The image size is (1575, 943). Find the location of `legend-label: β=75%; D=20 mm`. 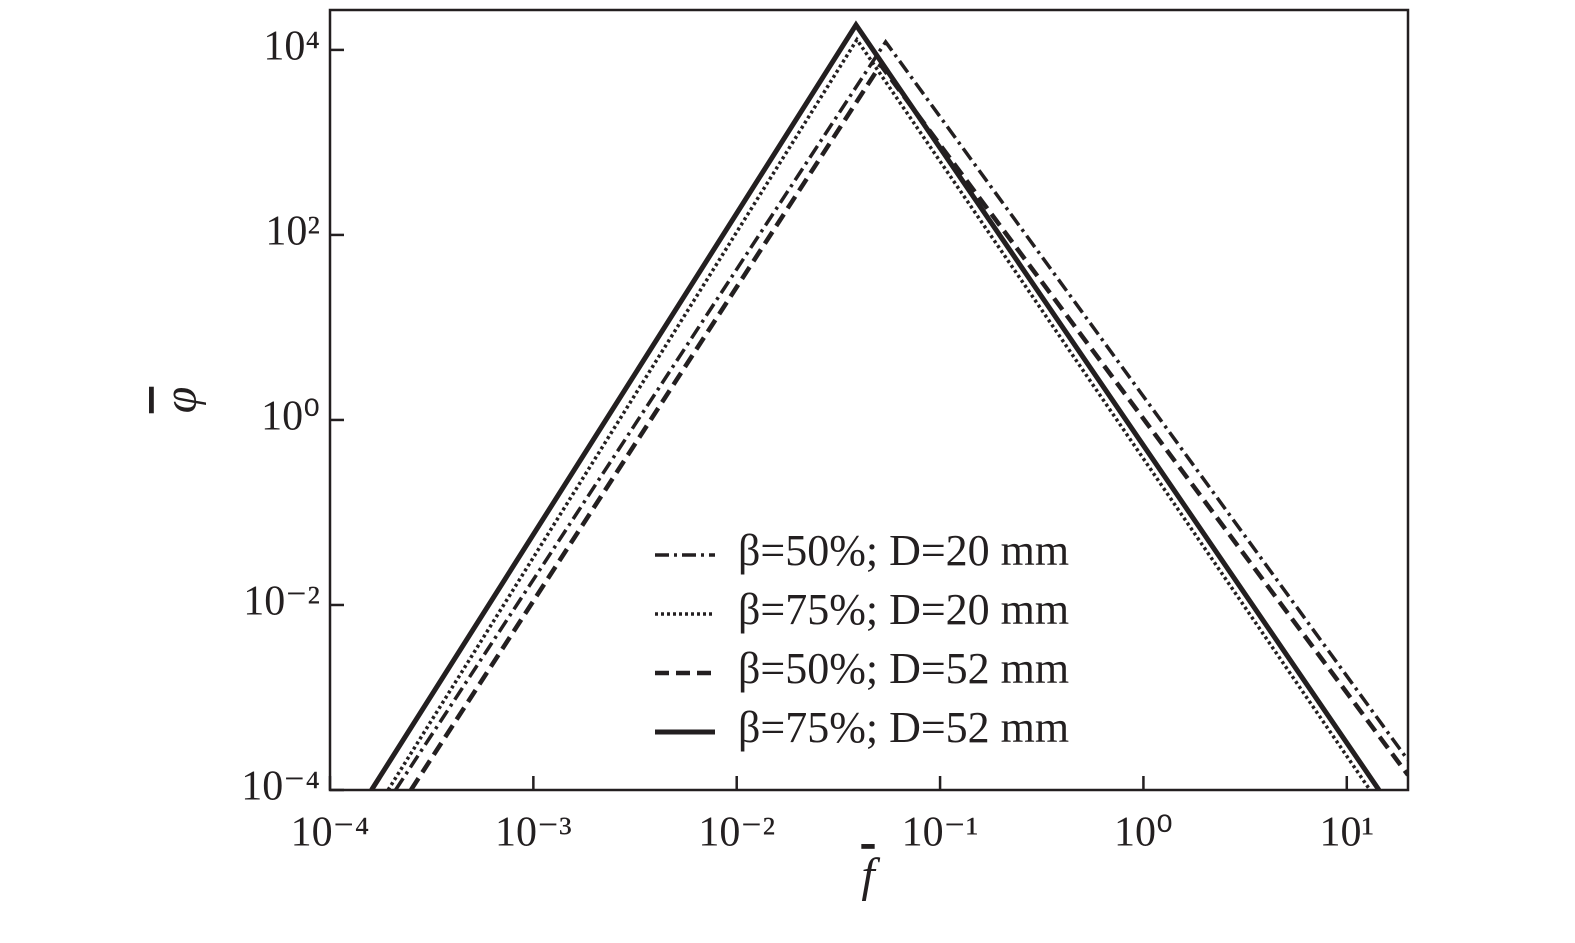

legend-label: β=75%; D=20 mm is located at coordinates (903, 609).